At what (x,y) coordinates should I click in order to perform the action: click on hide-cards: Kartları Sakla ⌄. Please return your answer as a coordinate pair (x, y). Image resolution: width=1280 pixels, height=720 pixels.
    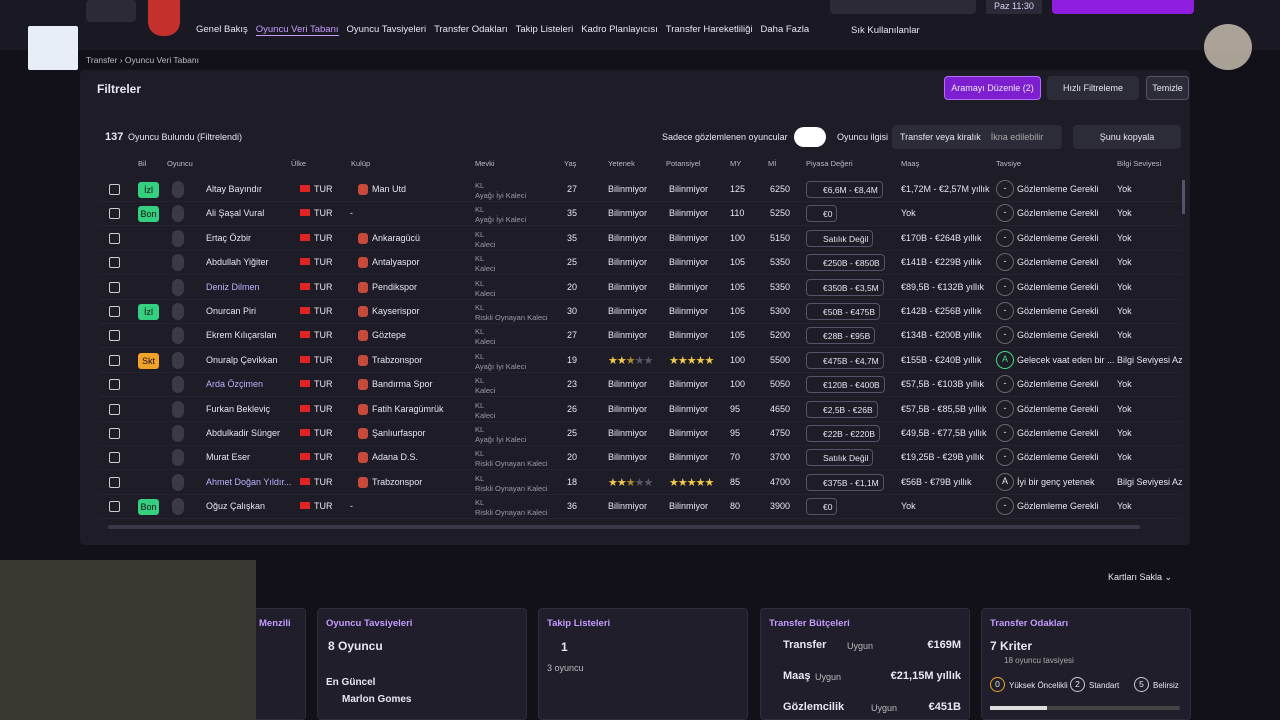
    Looking at the image, I should click on (1140, 577).